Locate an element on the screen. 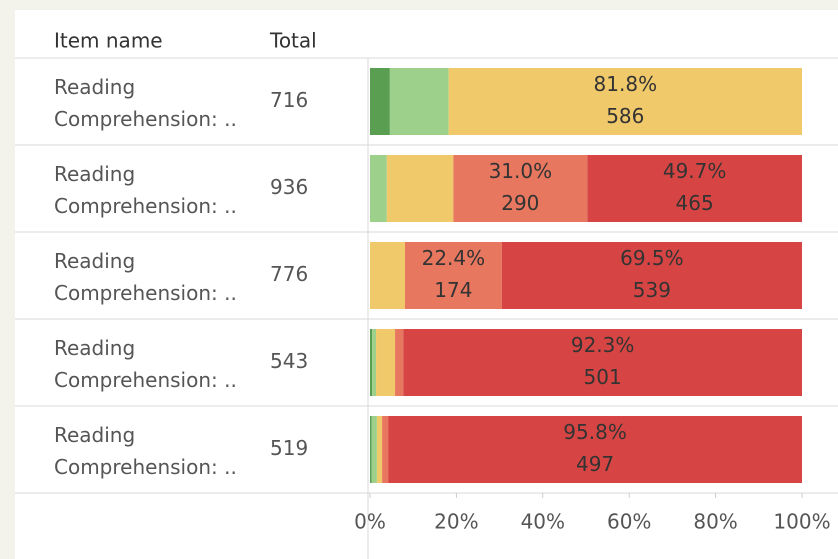 Image resolution: width=838 pixels, height=559 pixels. x-tick-label: 100% is located at coordinates (801, 522).